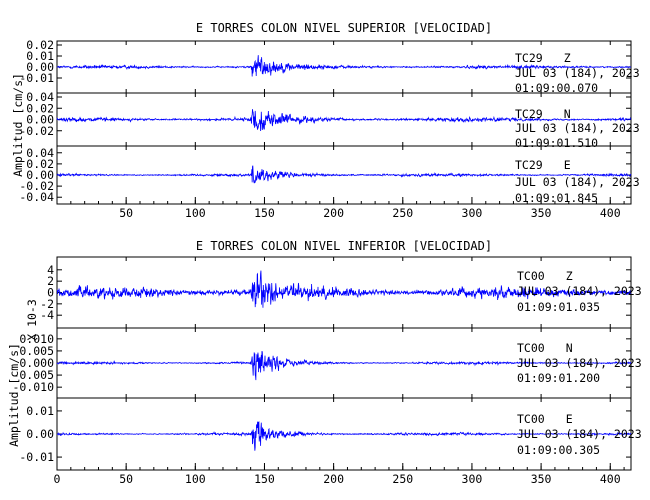 The height and width of the screenshot is (500, 650). I want to click on station-label: TC00 Z, so click(545, 276).